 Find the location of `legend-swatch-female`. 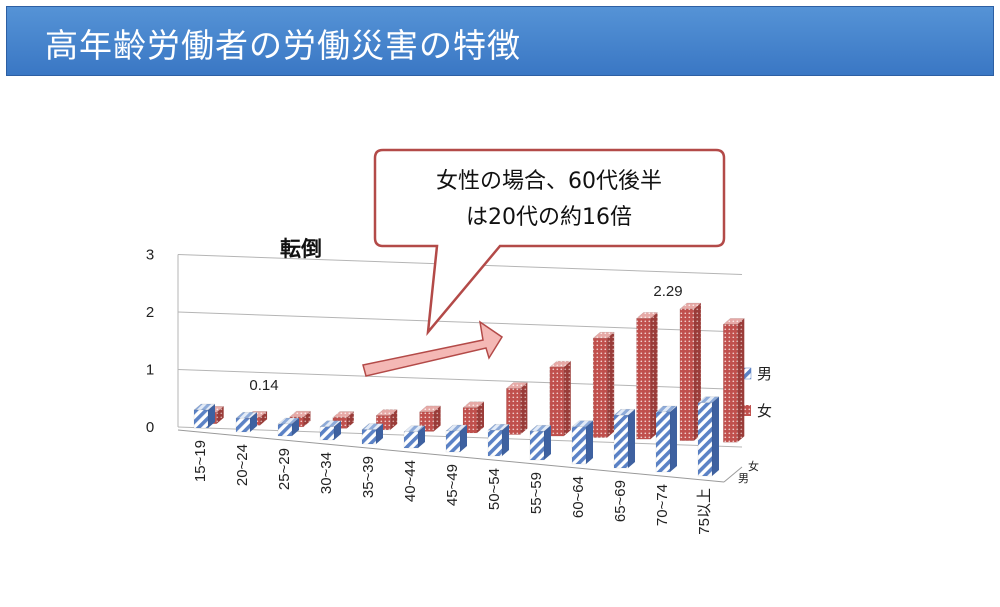

legend-swatch-female is located at coordinates (745, 410).